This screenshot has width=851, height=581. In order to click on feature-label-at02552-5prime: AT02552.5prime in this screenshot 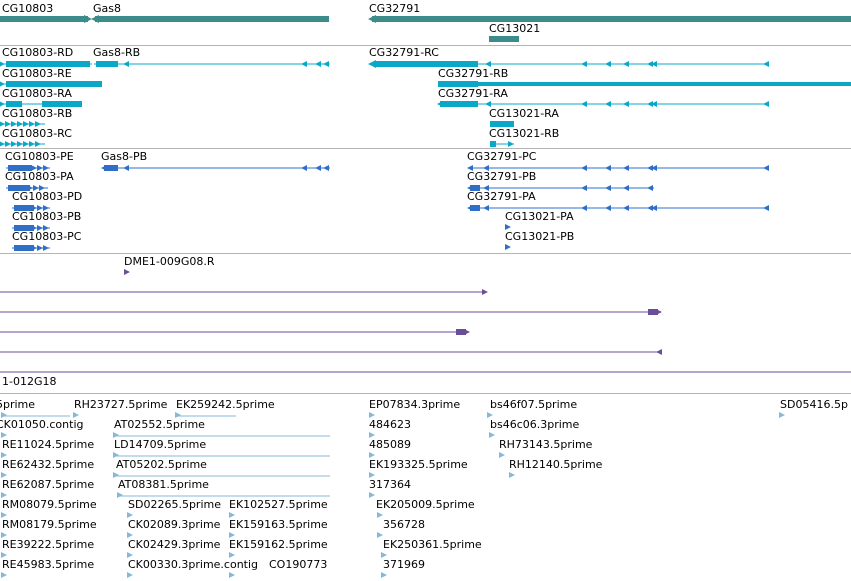, I will do `click(159, 424)`.